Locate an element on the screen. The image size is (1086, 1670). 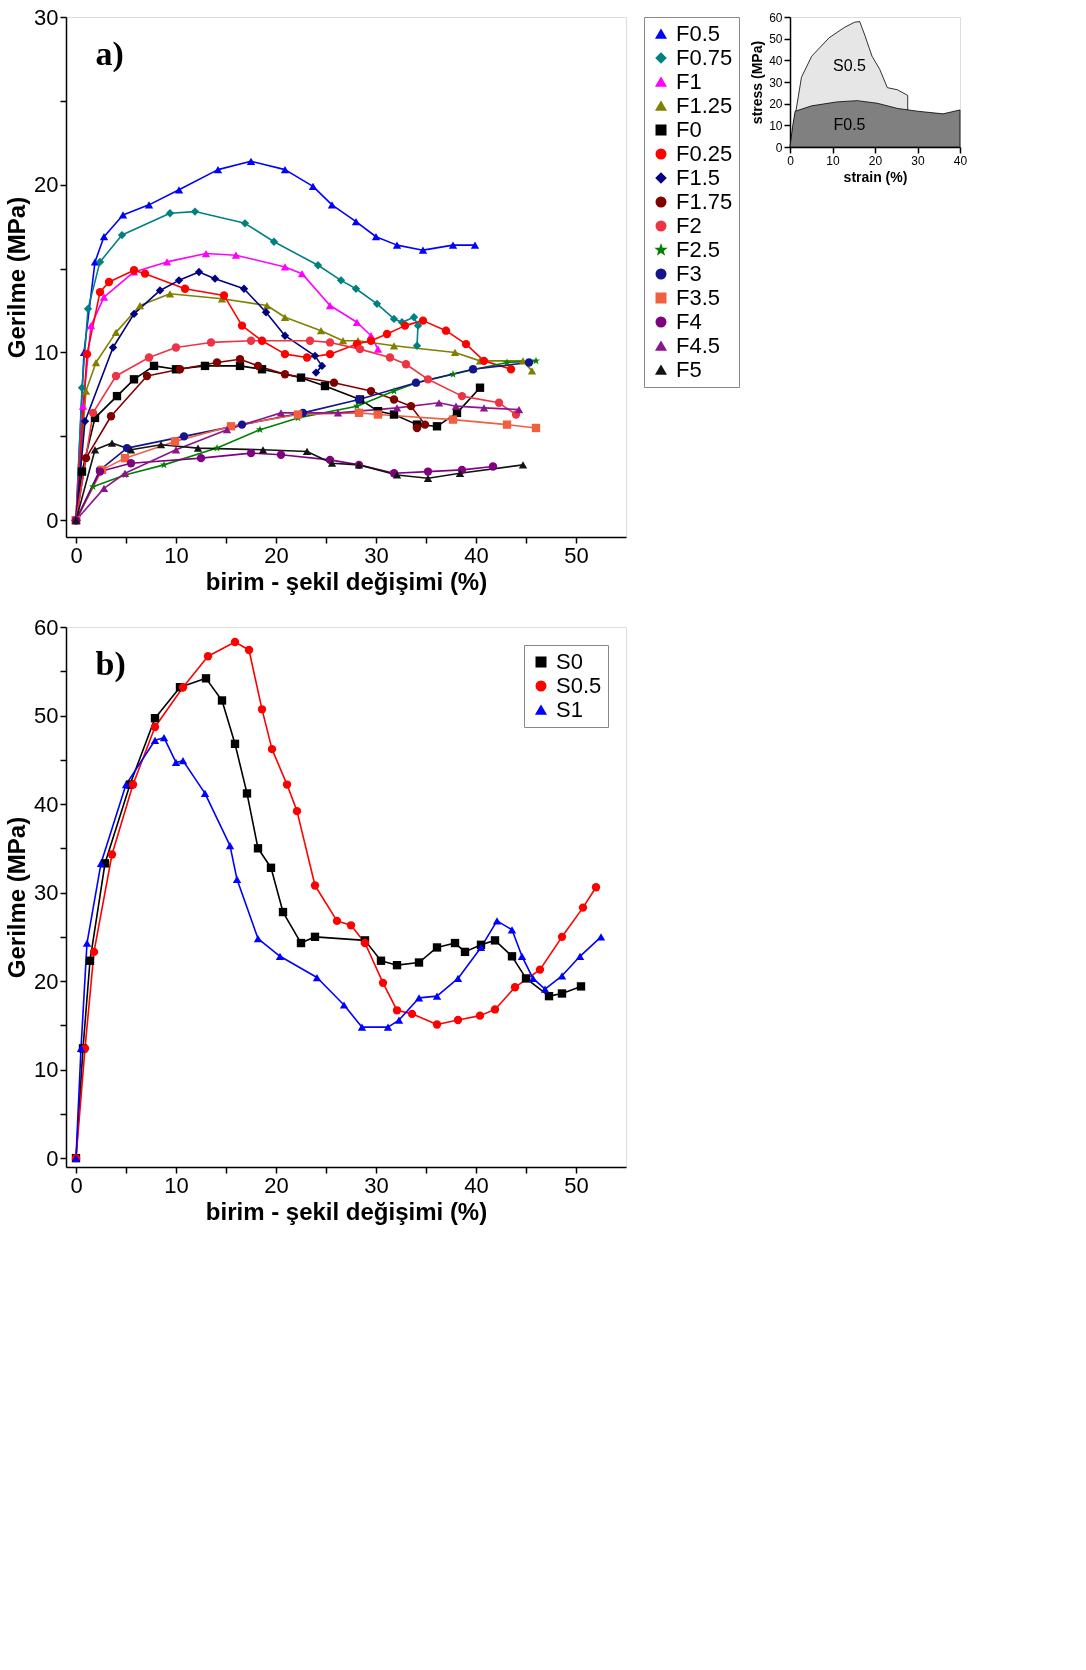
legend-label: S1 is located at coordinates (569, 709).